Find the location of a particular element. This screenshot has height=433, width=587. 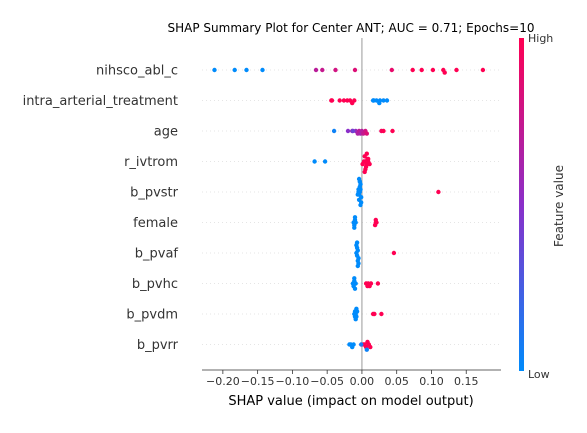

feature-label: b_pvstr is located at coordinates (154, 193).